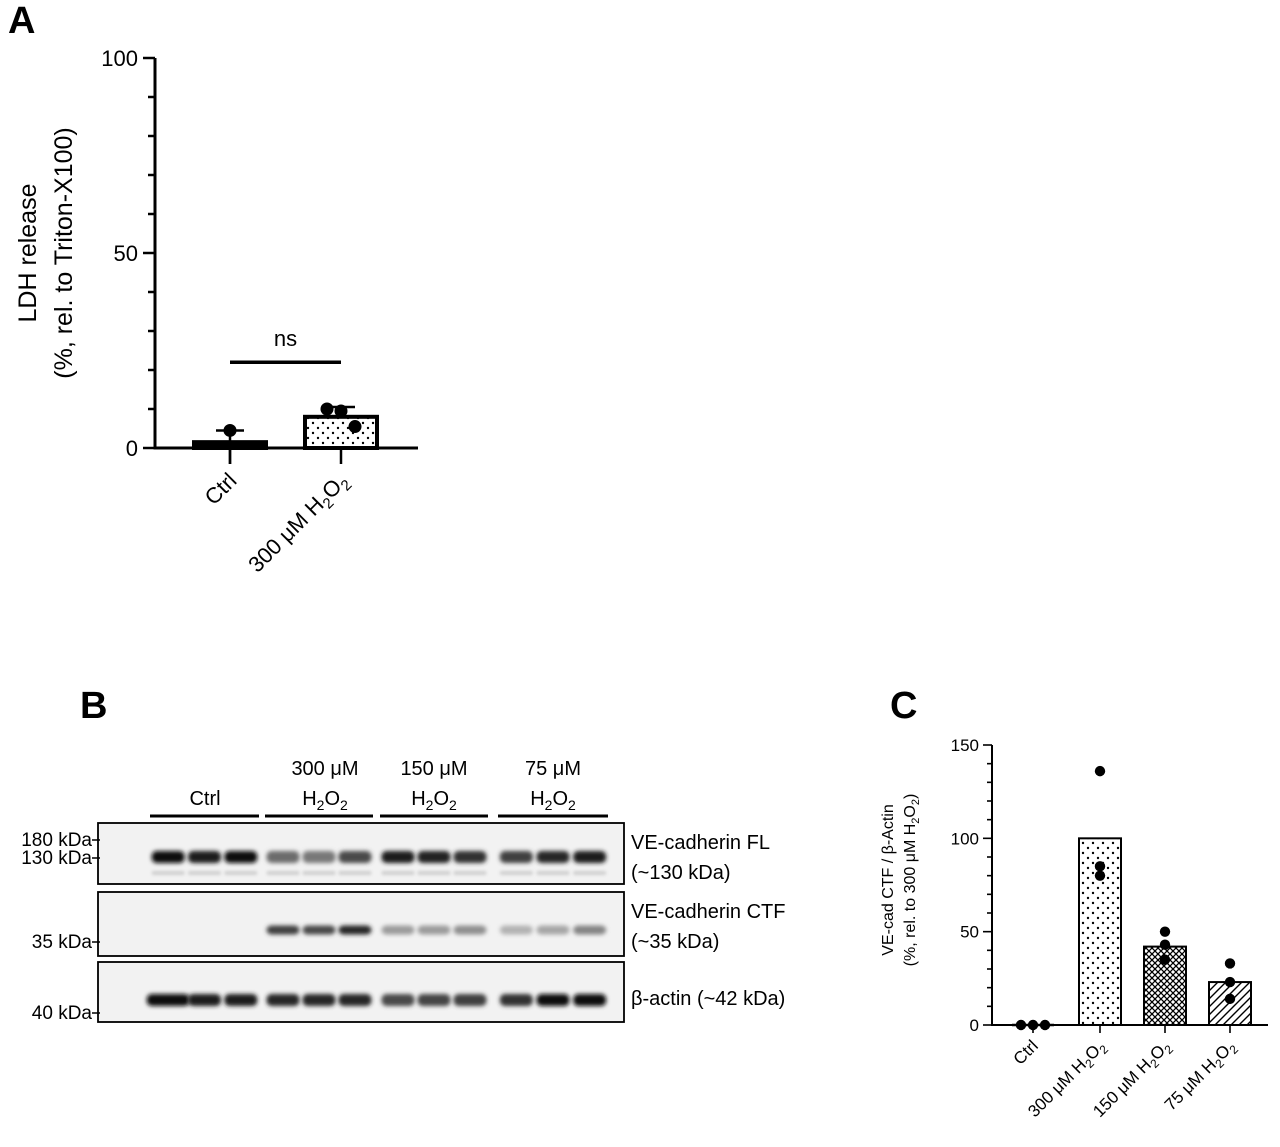 The height and width of the screenshot is (1147, 1280). Describe the element at coordinates (888, 879) in the screenshot. I see `panel-c-ylabel-line1: VE-cad CTF / β-Actin` at that location.